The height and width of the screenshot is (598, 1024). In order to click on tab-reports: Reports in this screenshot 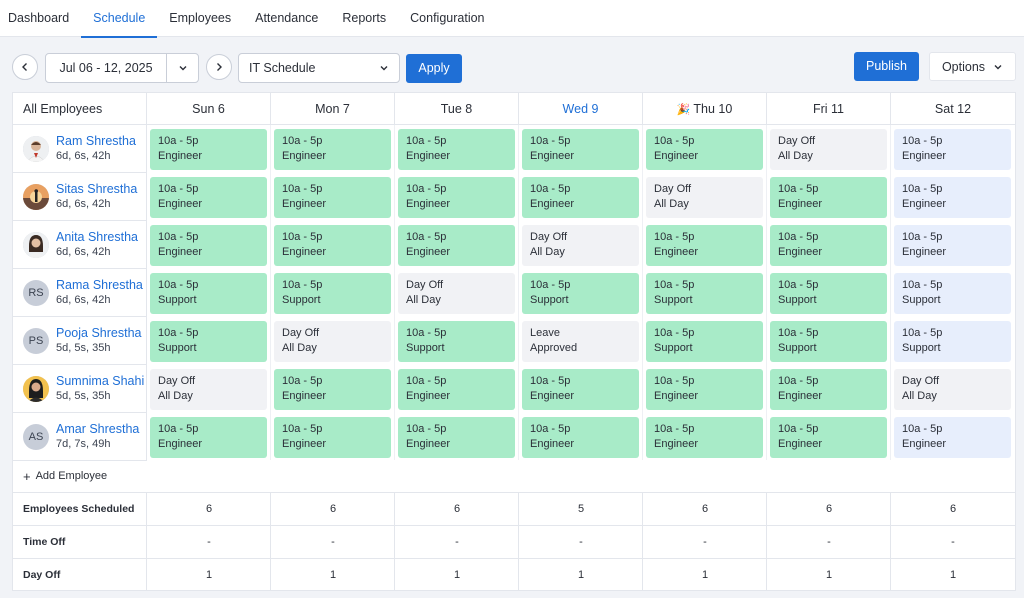, I will do `click(364, 18)`.